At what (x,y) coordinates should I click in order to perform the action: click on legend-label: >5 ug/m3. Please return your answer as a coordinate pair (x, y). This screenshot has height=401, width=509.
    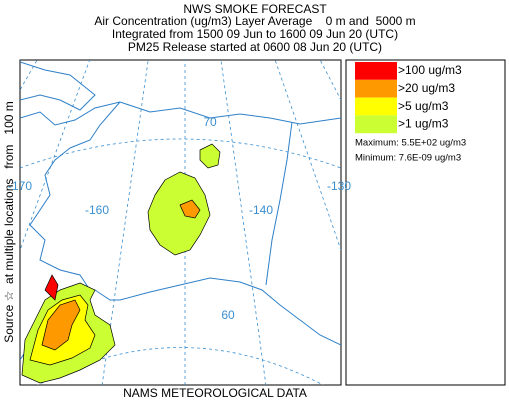
    Looking at the image, I should click on (423, 106).